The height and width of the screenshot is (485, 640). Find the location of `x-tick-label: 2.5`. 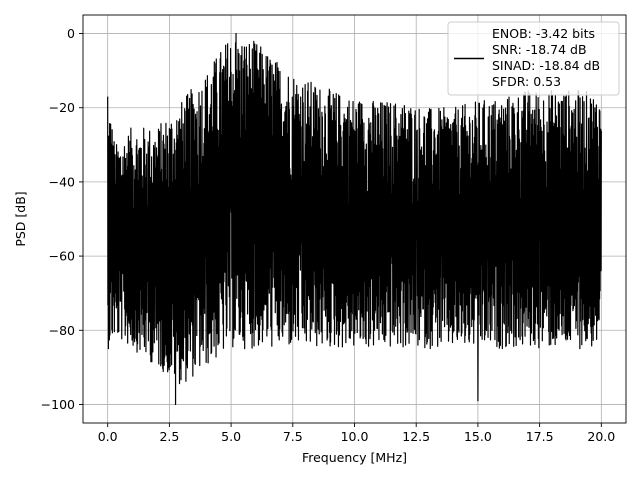

x-tick-label: 2.5 is located at coordinates (169, 436).